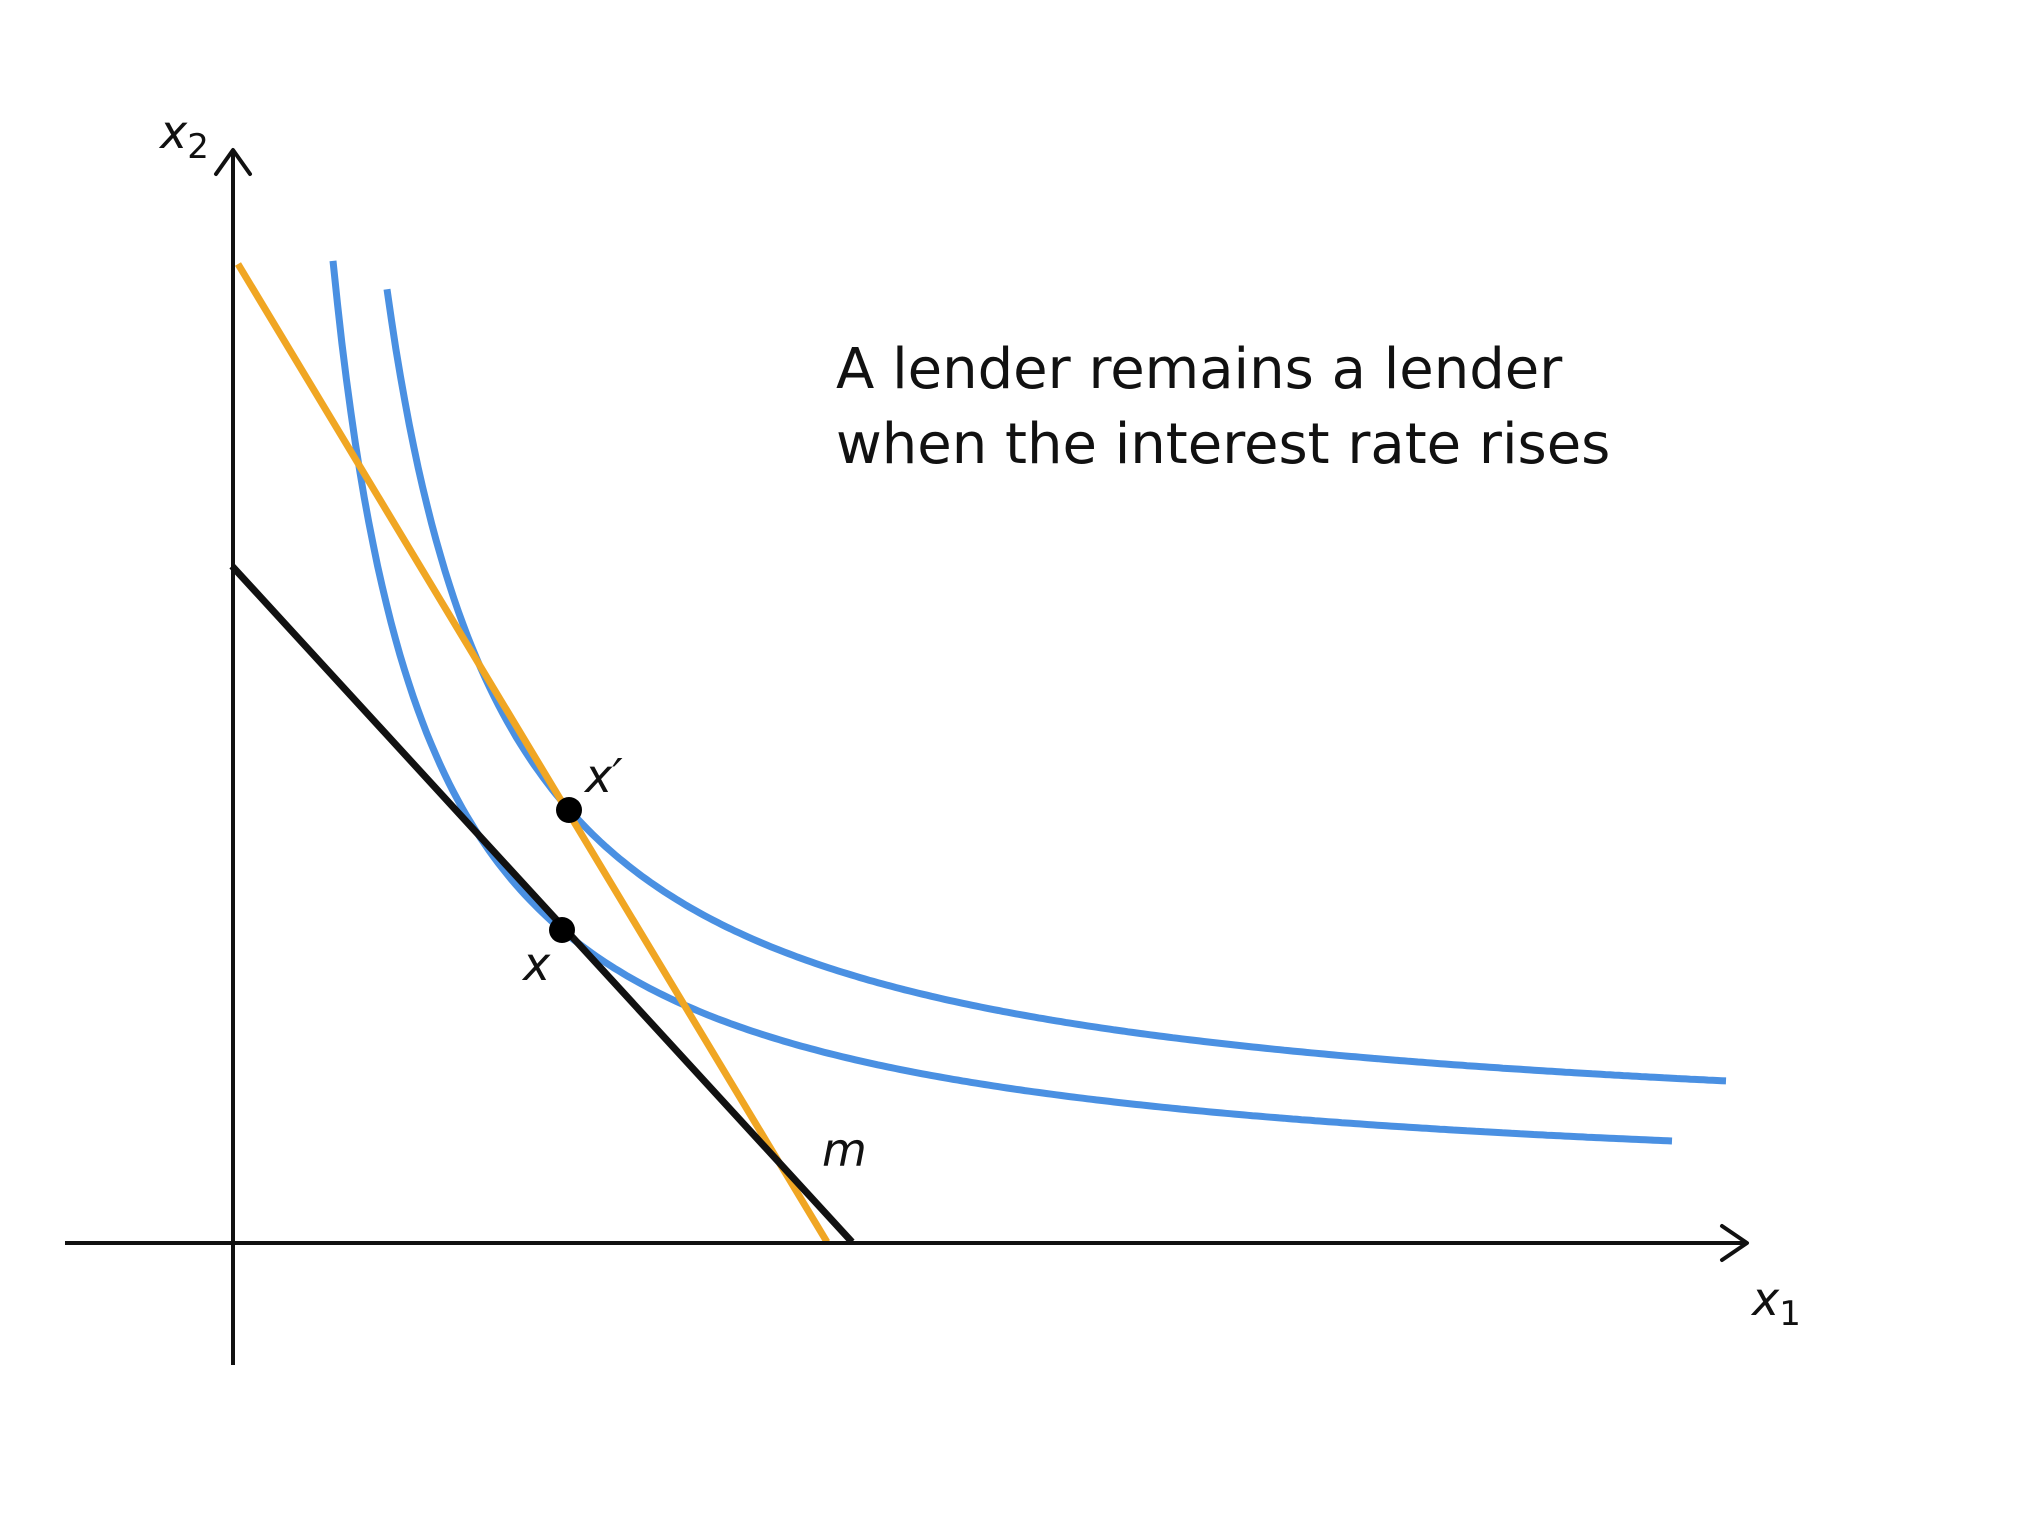  Describe the element at coordinates (562, 930) in the screenshot. I see `point-x` at that location.